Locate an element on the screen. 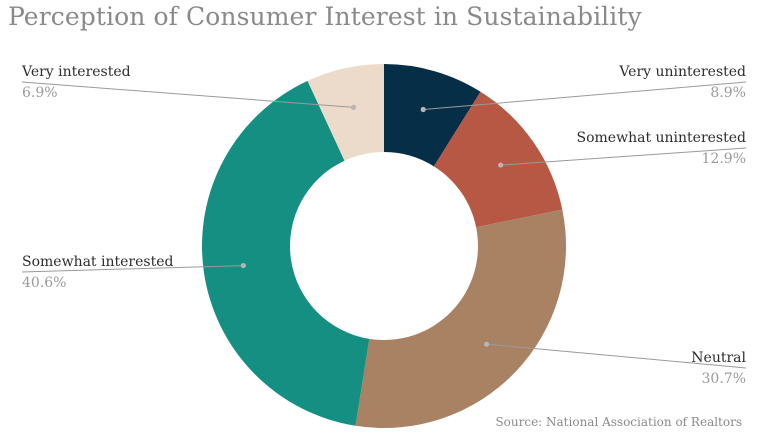  leader-dot-very-uninterested is located at coordinates (423, 109).